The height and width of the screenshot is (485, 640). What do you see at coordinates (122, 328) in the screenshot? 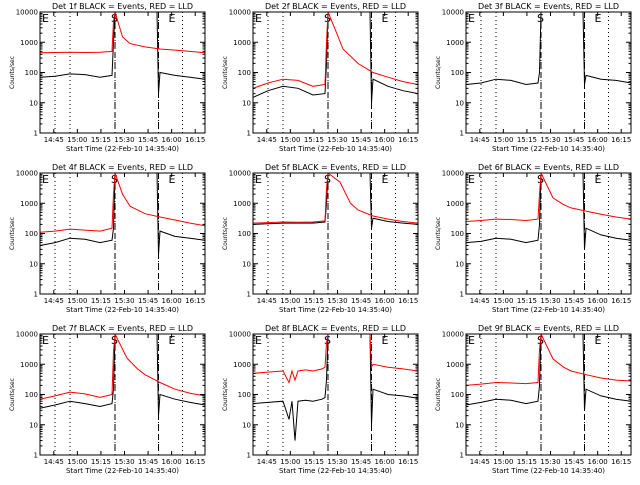
I see `panel-title: Det 7f BLACK = Events, RED = LLD` at bounding box center [122, 328].